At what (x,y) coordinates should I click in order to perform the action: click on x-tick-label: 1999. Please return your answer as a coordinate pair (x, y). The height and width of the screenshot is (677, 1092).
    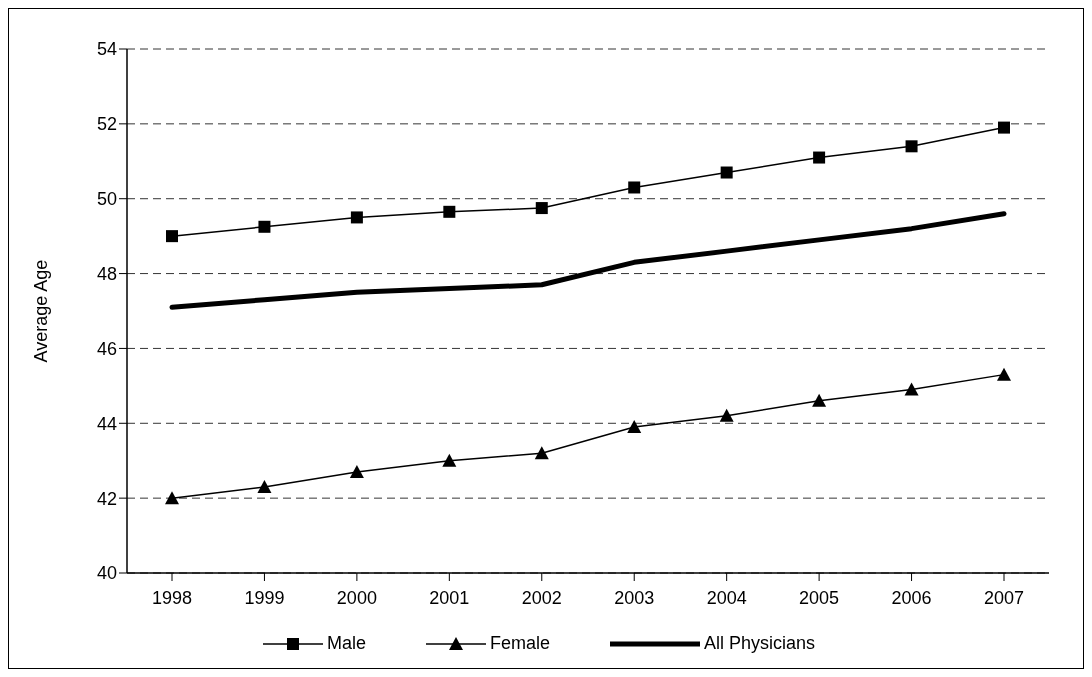
    Looking at the image, I should click on (264, 597).